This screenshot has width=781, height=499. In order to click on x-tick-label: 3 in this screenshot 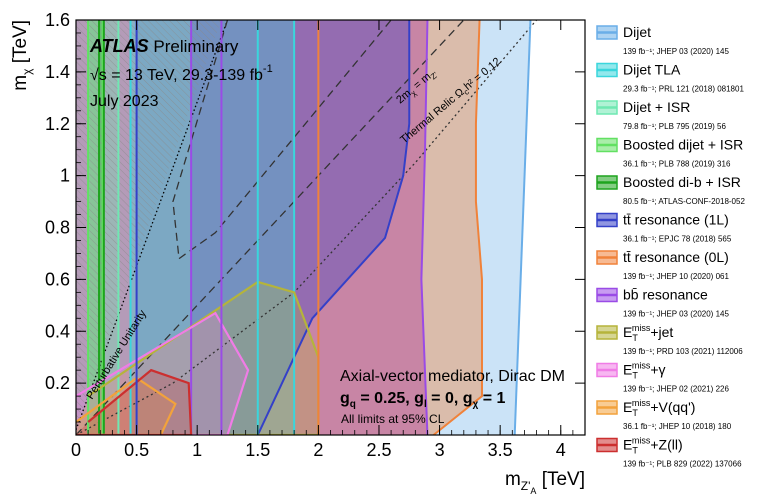, I will do `click(440, 450)`.